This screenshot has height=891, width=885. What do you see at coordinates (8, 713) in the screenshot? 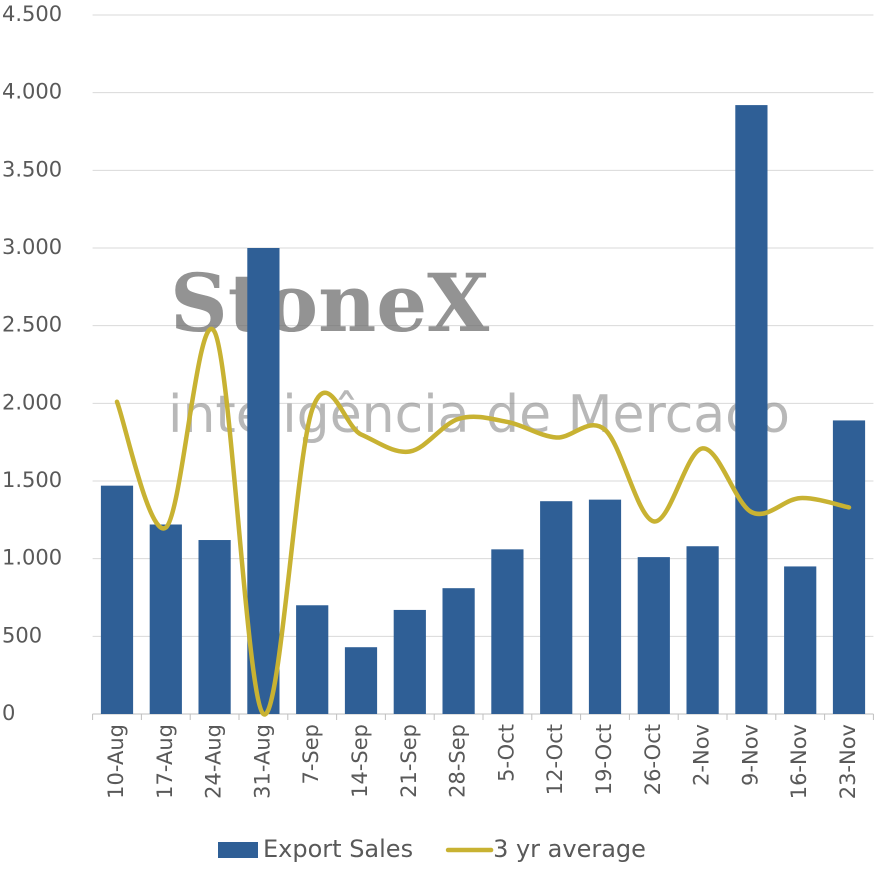
I see `y-tick-label: 0` at bounding box center [8, 713].